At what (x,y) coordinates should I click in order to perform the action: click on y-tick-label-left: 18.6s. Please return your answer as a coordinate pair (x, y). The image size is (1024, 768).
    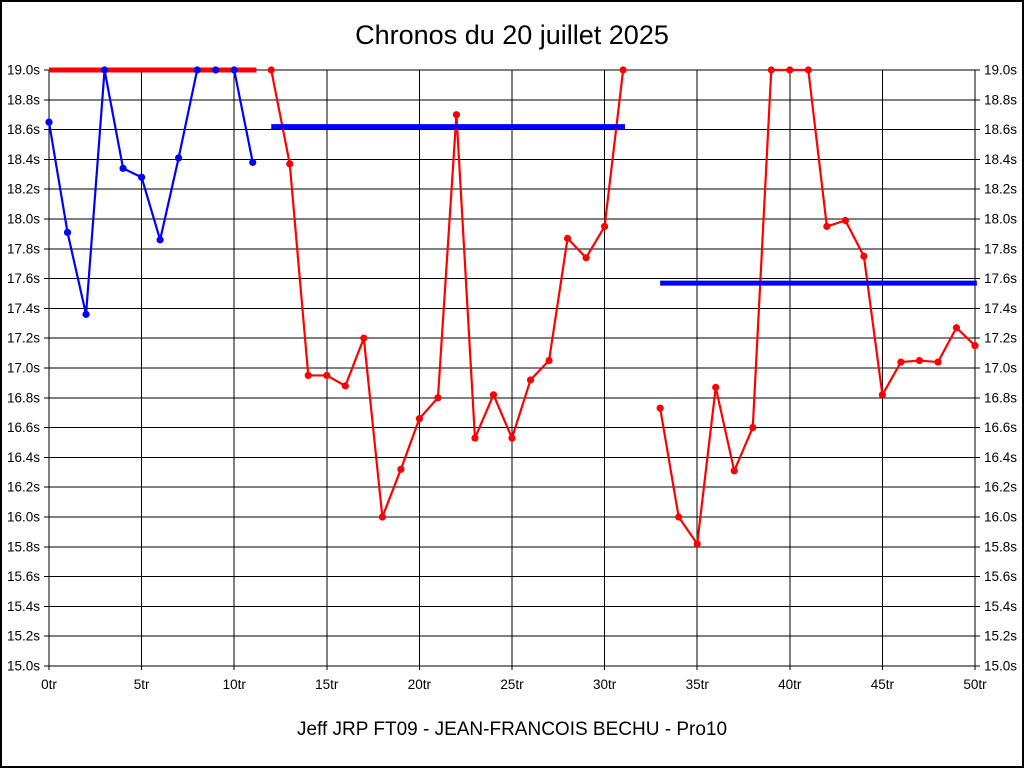
    Looking at the image, I should click on (23, 129).